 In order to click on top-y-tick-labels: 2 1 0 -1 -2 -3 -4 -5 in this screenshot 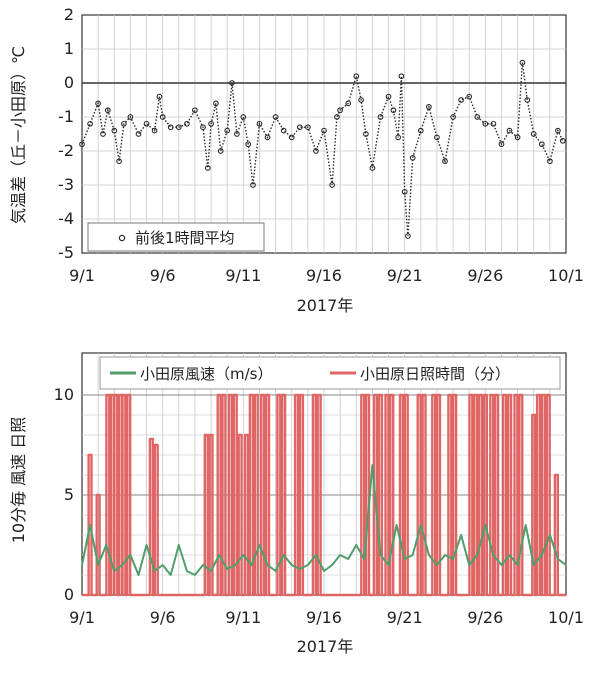, I will do `click(66, 133)`.